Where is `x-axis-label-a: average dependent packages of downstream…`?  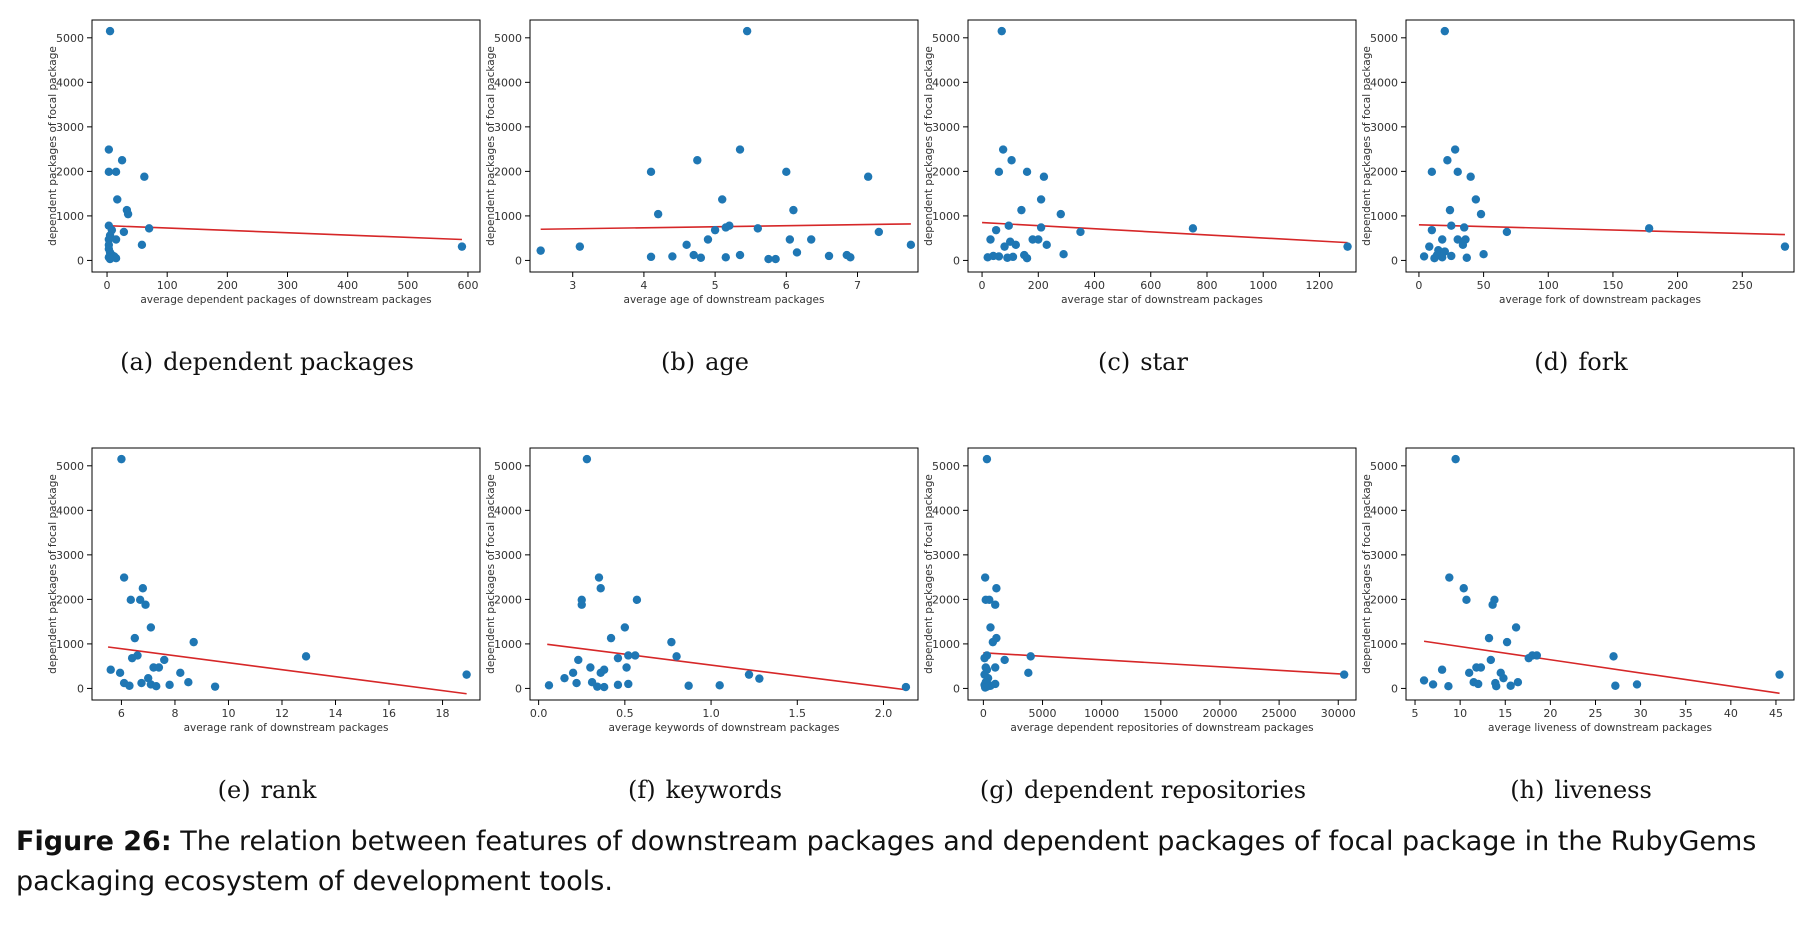 x-axis-label-a: average dependent packages of downstream… is located at coordinates (285, 300).